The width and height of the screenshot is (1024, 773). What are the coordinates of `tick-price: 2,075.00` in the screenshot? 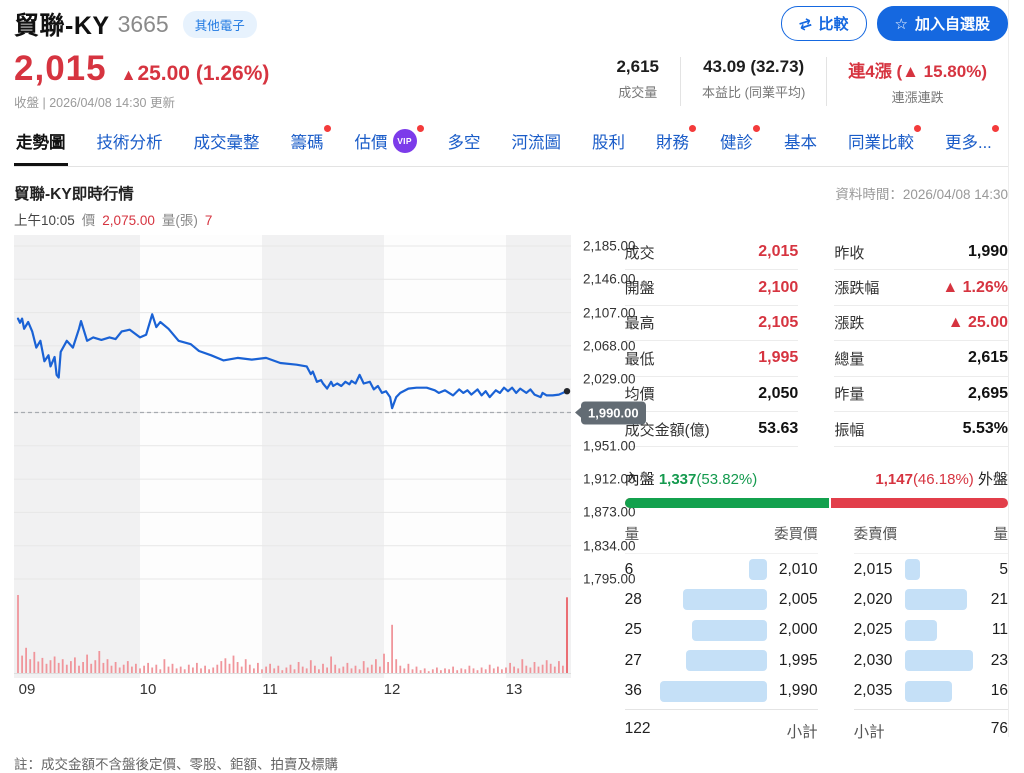 It's located at (128, 220).